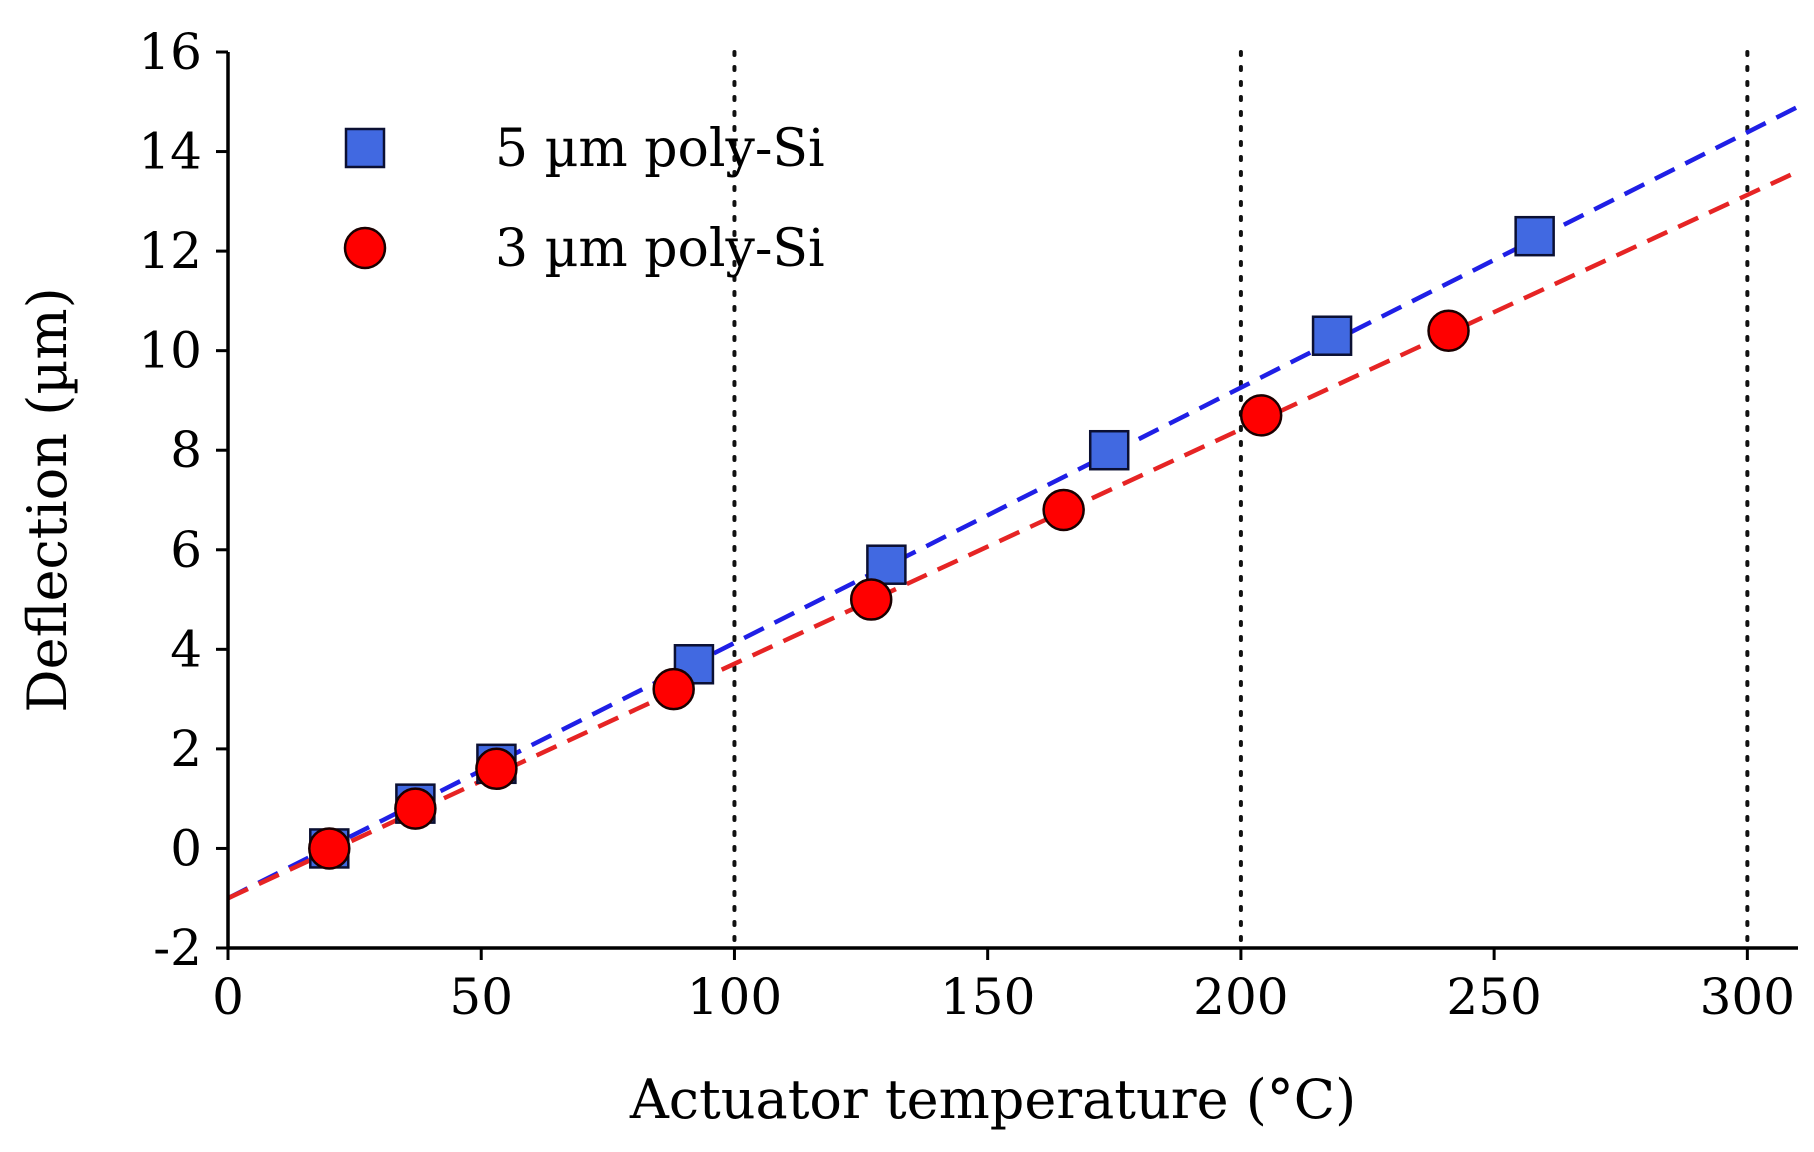 This screenshot has height=1152, width=1814. What do you see at coordinates (660, 249) in the screenshot?
I see `legend-label-2: 3 µm poly-Si` at bounding box center [660, 249].